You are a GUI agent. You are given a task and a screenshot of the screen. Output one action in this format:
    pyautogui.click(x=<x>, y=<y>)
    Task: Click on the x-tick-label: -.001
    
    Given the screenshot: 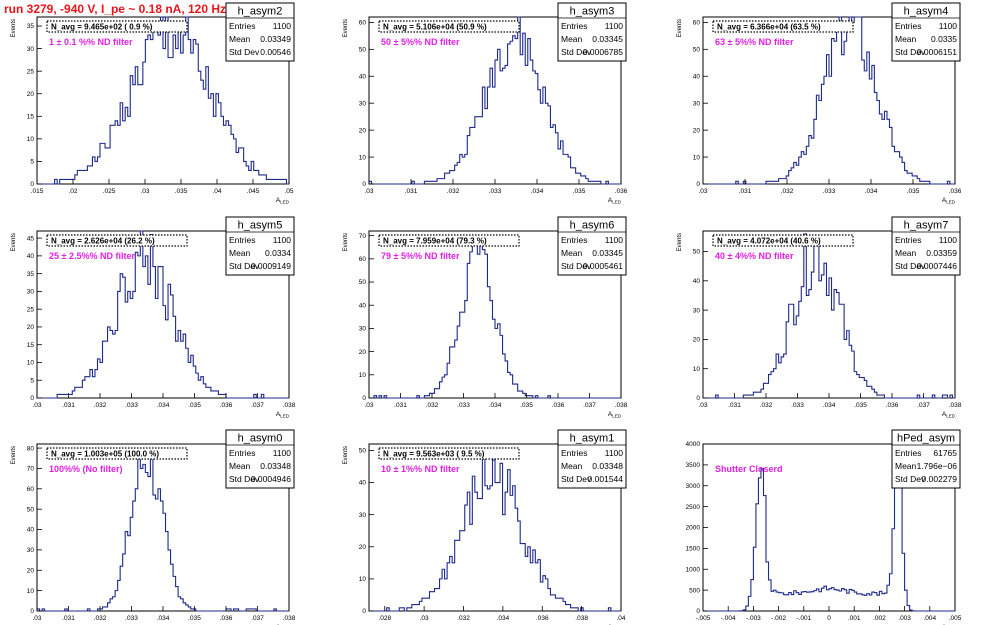 What is the action you would take?
    pyautogui.click(x=803, y=618)
    